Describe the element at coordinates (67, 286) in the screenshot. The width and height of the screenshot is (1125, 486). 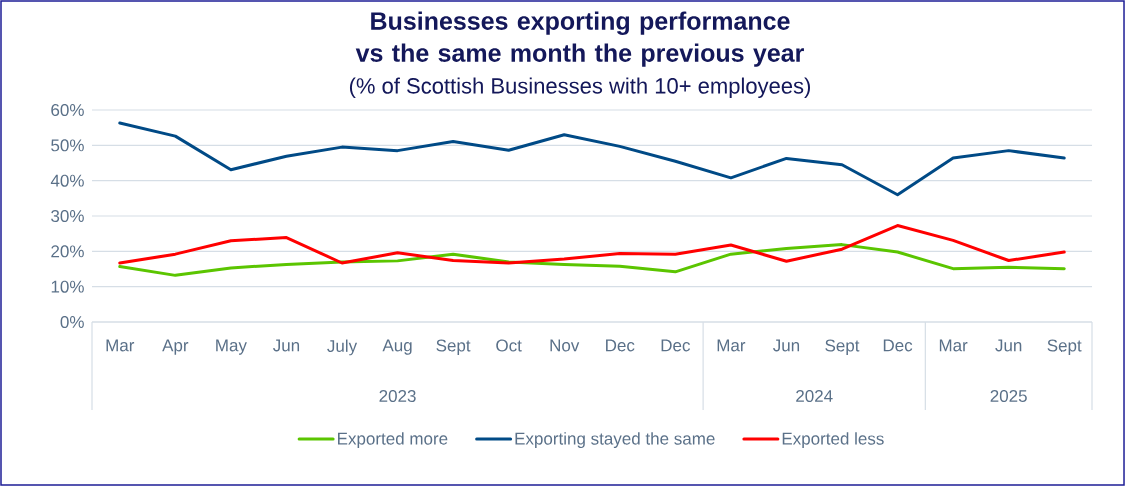
I see `y-tick-label: 10%` at that location.